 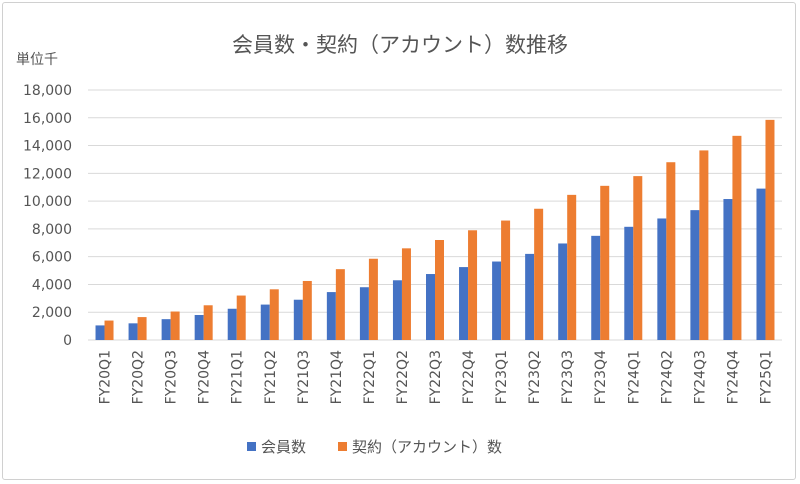 What do you see at coordinates (364, 313) in the screenshot?
I see `bar-members-FY22Q1` at bounding box center [364, 313].